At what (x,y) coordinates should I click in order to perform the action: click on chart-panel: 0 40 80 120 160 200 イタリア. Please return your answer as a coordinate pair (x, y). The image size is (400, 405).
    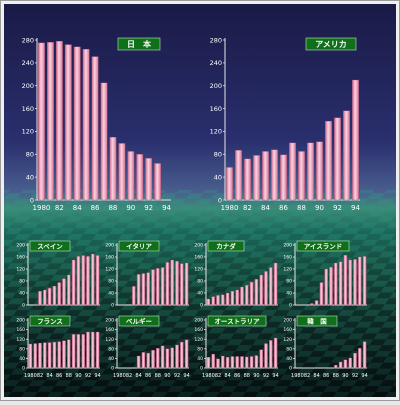
    Looking at the image, I should click on (147, 274).